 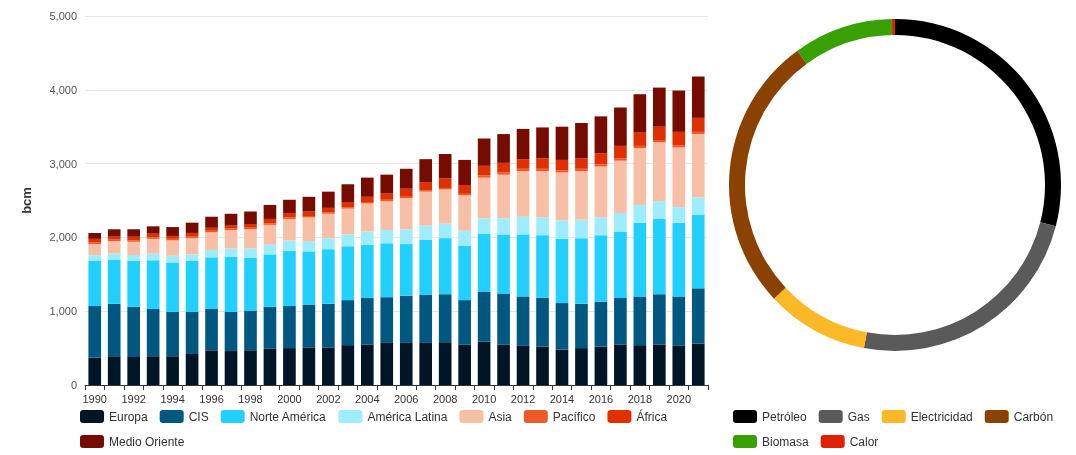 I want to click on legend-label: Petróleo, so click(x=785, y=416).